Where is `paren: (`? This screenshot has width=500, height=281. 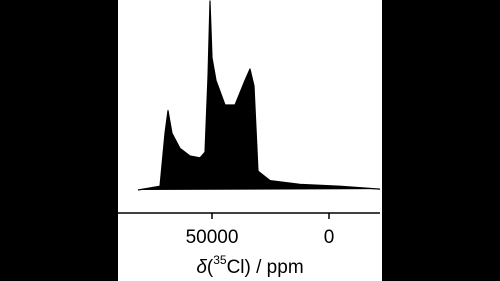
paren: ( is located at coordinates (210, 267).